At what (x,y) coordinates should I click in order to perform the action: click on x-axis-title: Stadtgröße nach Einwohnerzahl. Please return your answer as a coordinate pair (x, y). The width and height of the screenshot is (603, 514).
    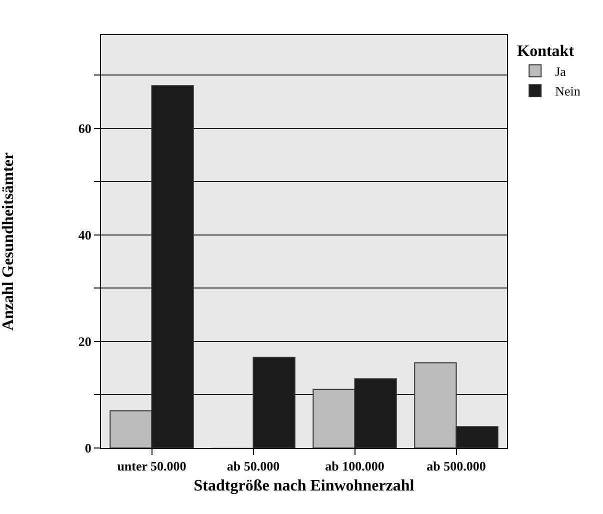
    Looking at the image, I should click on (304, 485).